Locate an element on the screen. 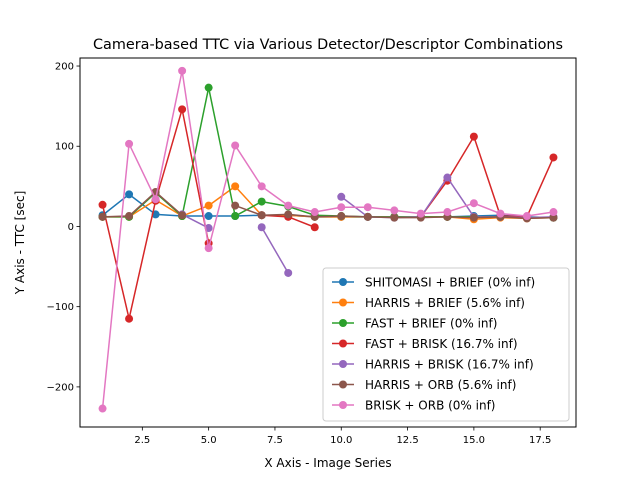  x-axis-ticks: 2.5 5.0 7.5 10.0 12.5 15.0 17.5 is located at coordinates (342, 436).